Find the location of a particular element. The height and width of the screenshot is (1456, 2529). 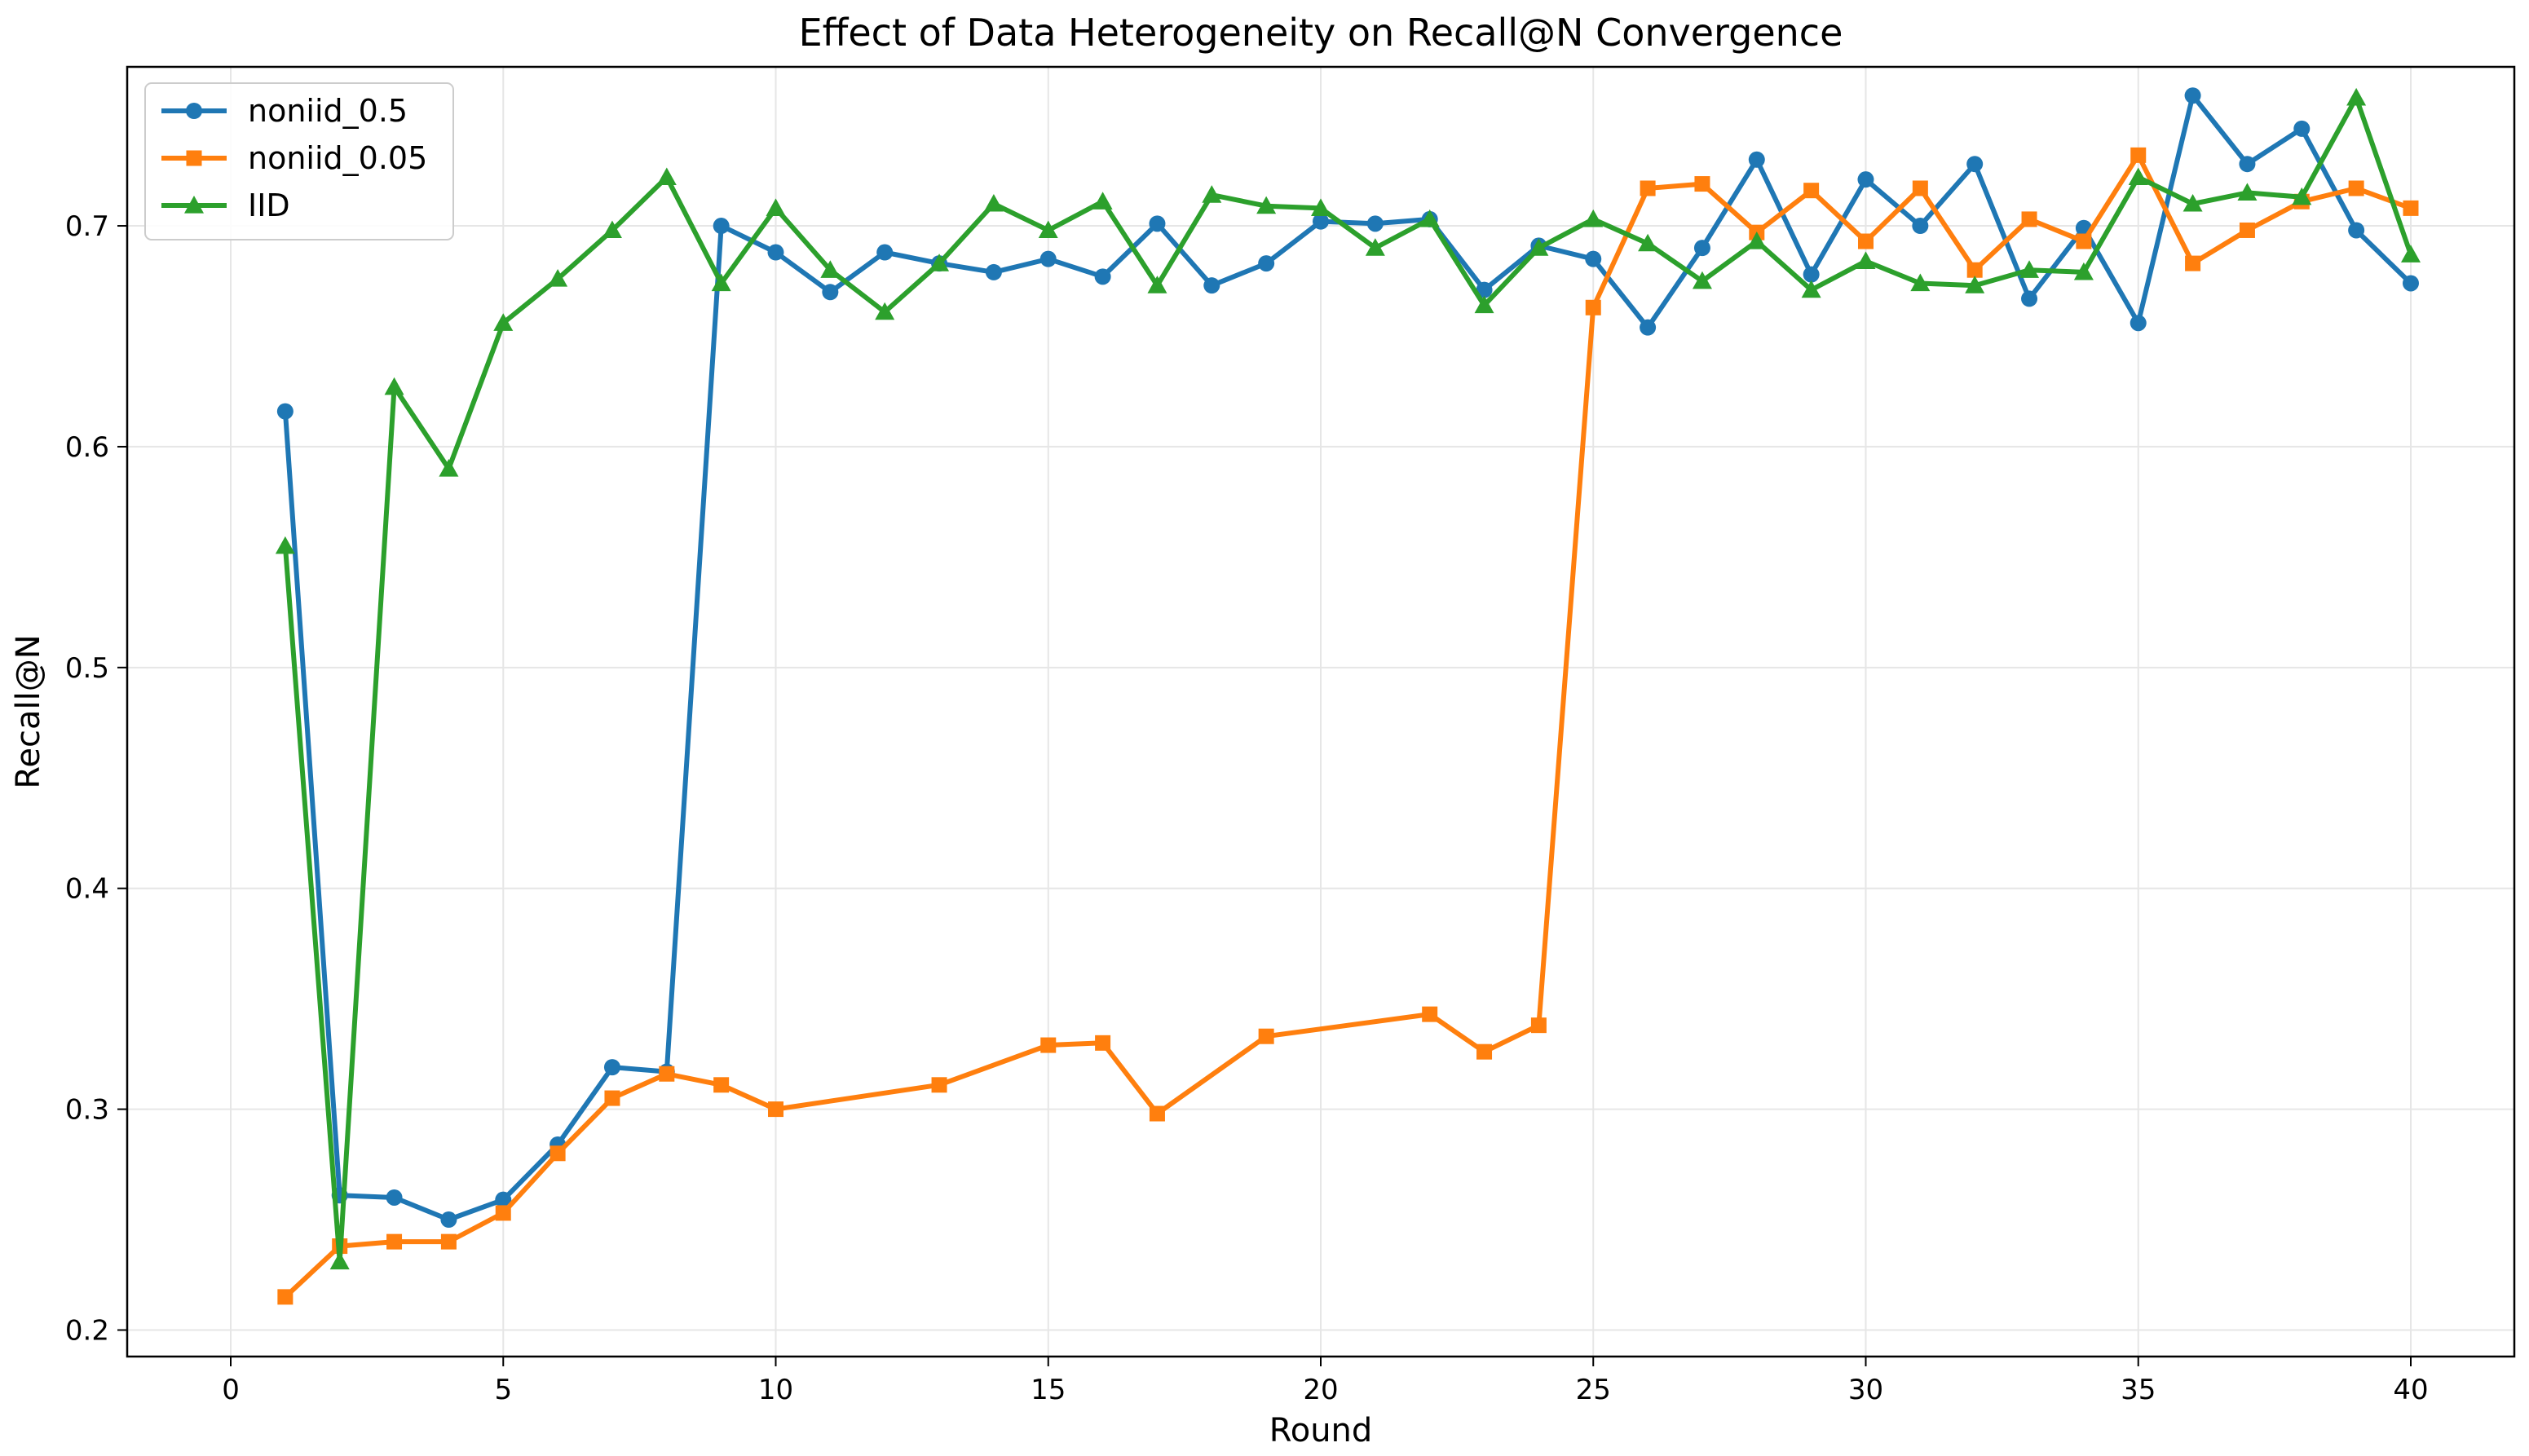

y-axis-label: Recall@N is located at coordinates (29, 711).